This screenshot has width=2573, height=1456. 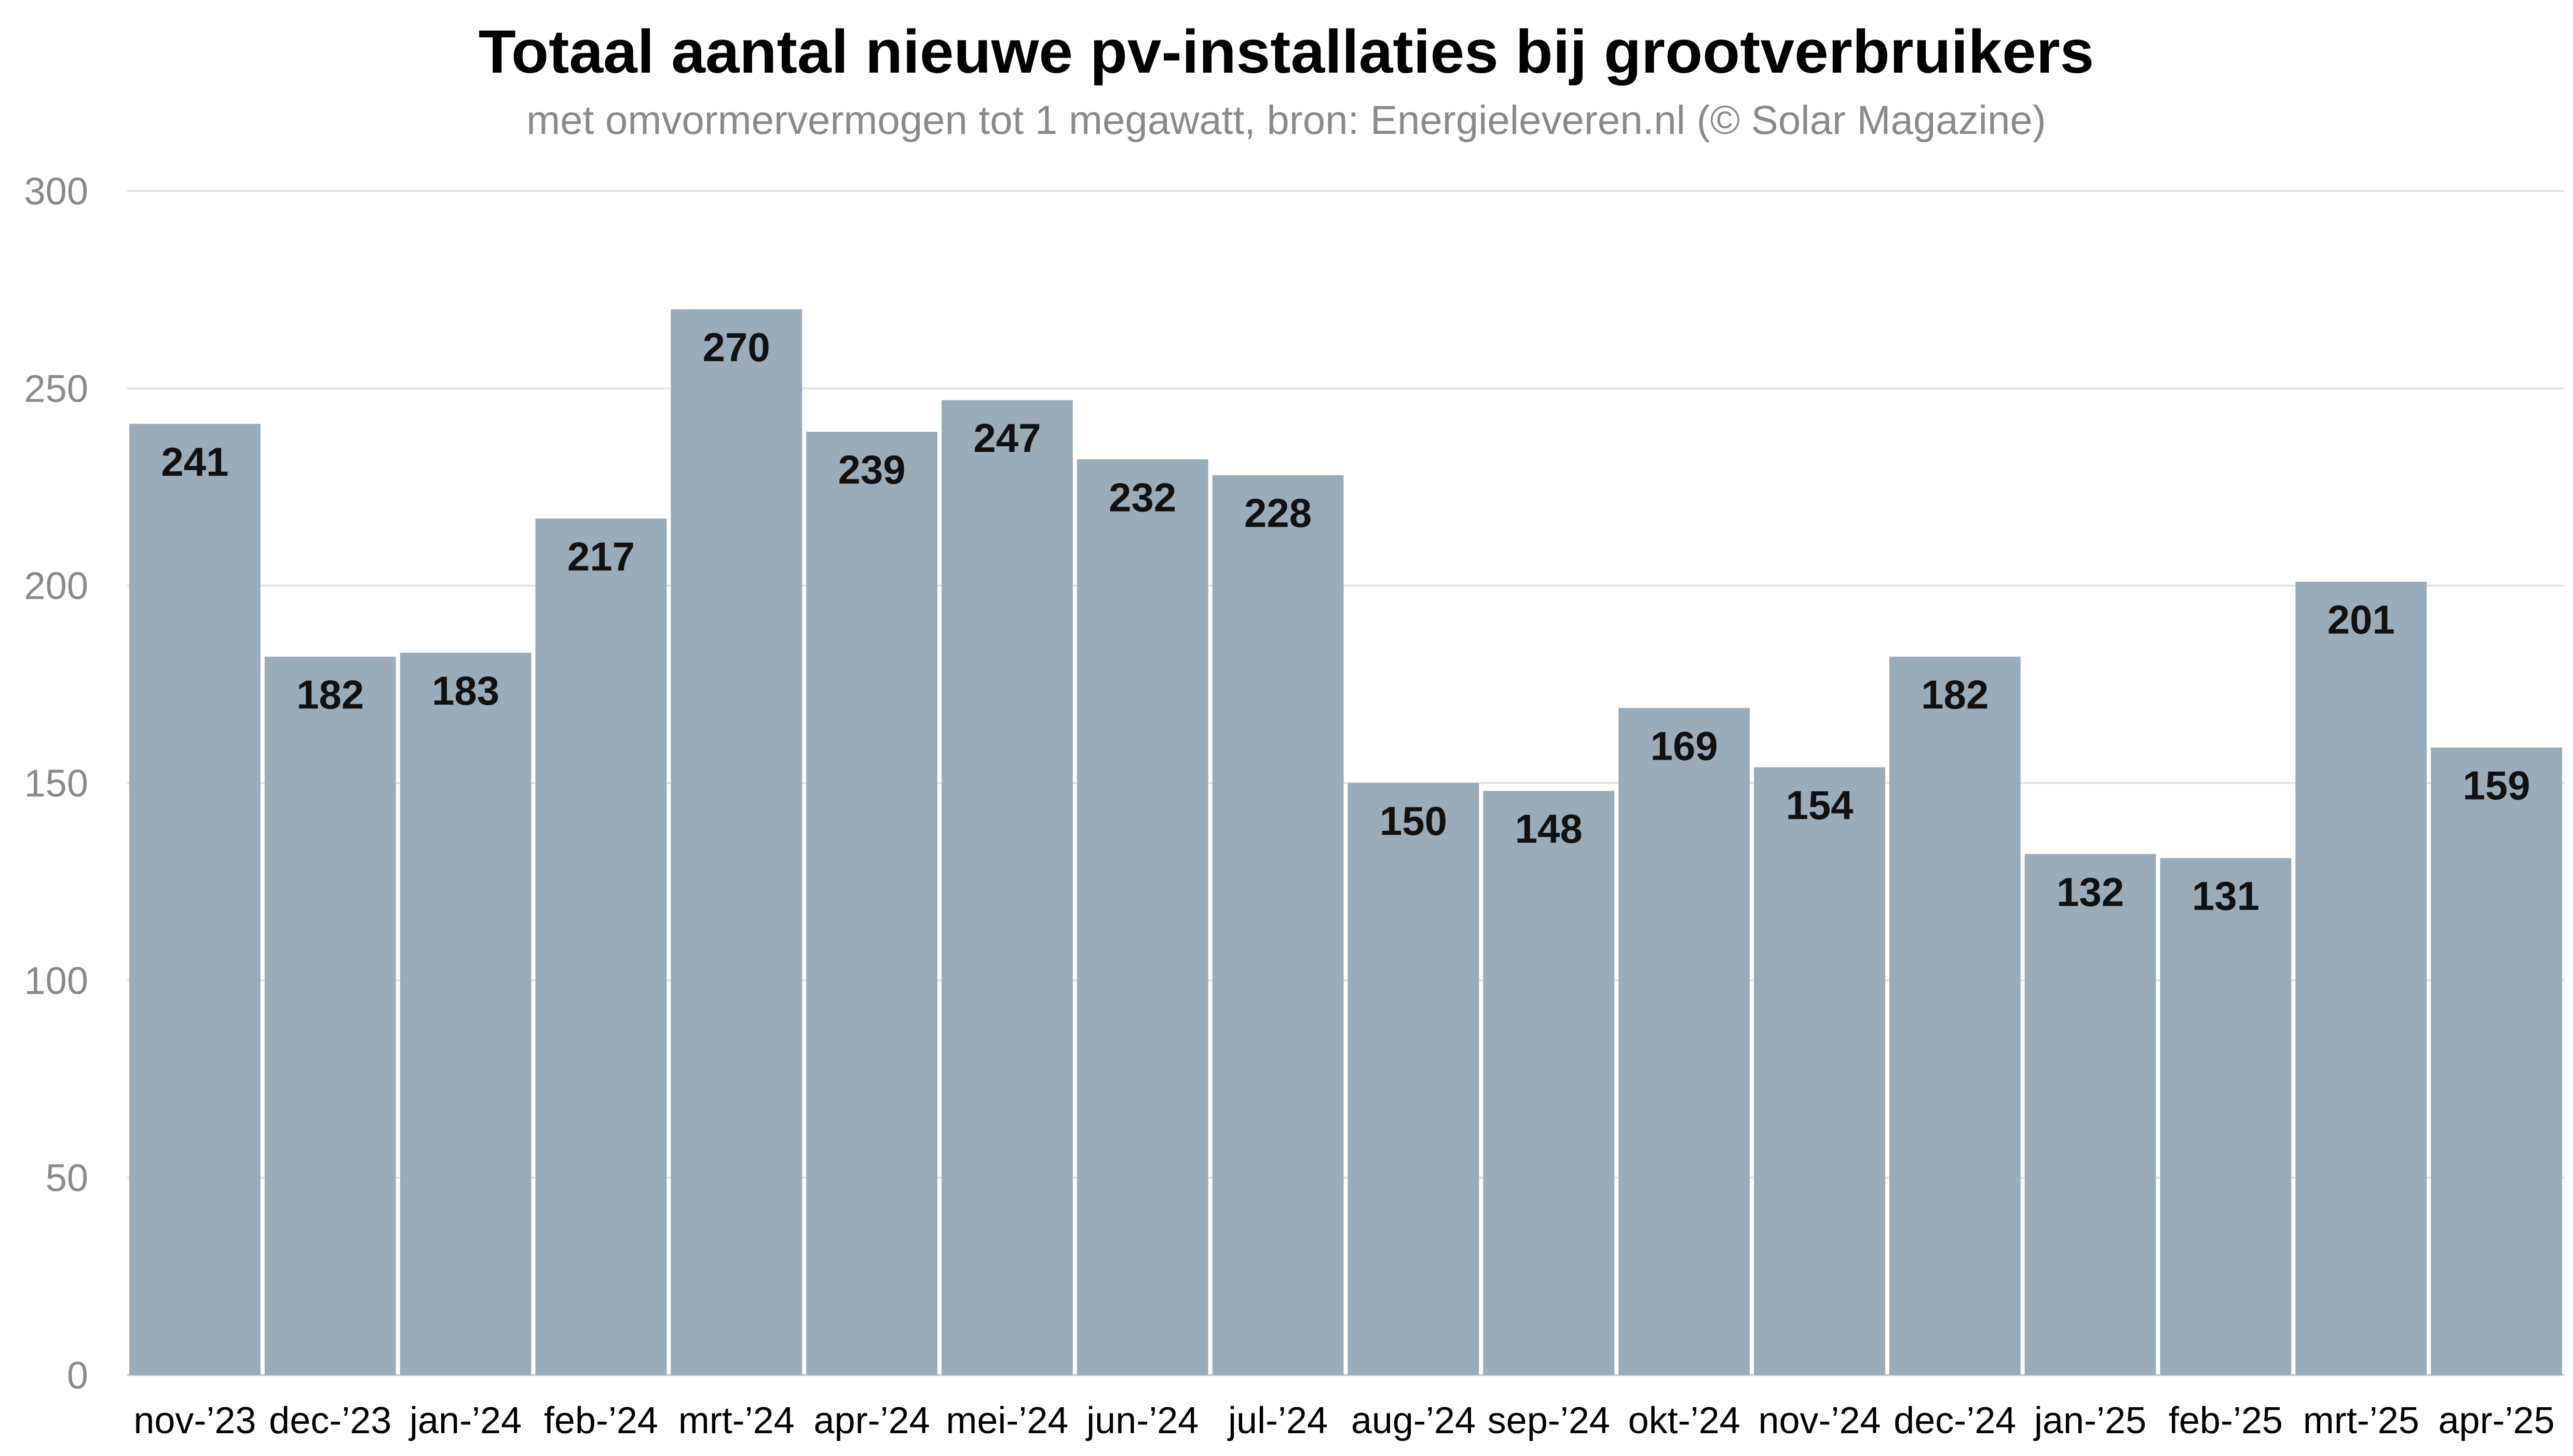 What do you see at coordinates (872, 470) in the screenshot?
I see `data-label: 239` at bounding box center [872, 470].